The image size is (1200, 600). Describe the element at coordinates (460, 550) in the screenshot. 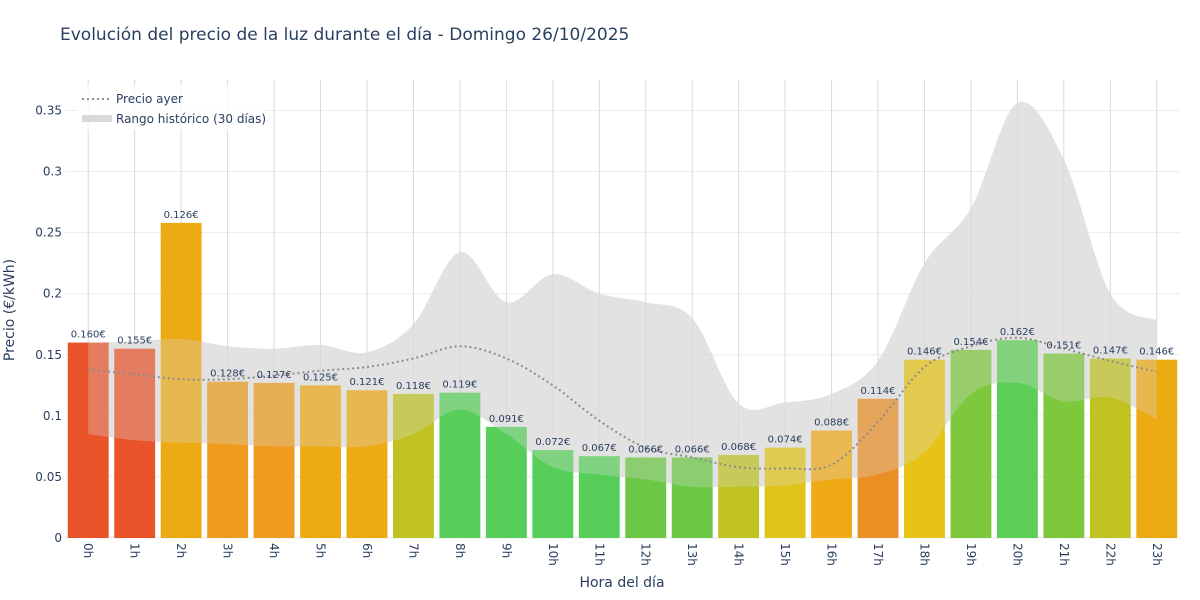

I see `x-tick-label: 8h` at that location.